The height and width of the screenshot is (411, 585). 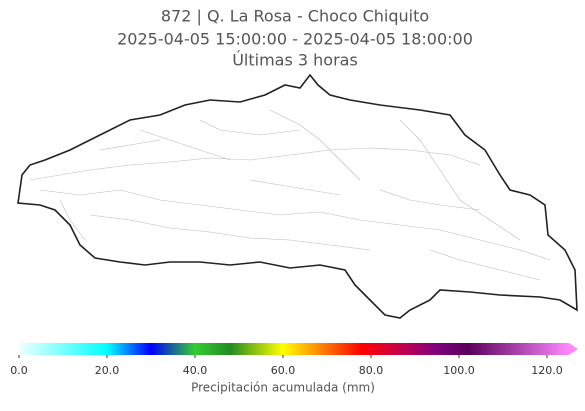 I want to click on colorbar, so click(x=294, y=349).